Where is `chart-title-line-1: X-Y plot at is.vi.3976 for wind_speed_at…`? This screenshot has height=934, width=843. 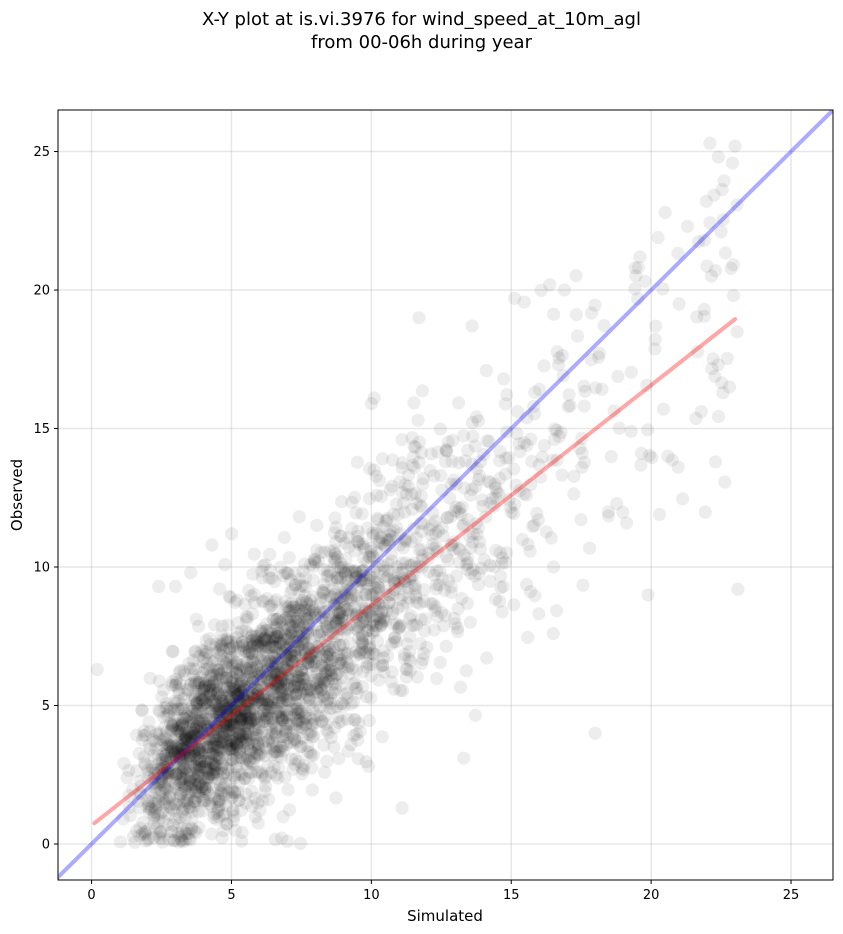
chart-title-line-1: X-Y plot at is.vi.3976 for wind_speed_at… is located at coordinates (421, 19).